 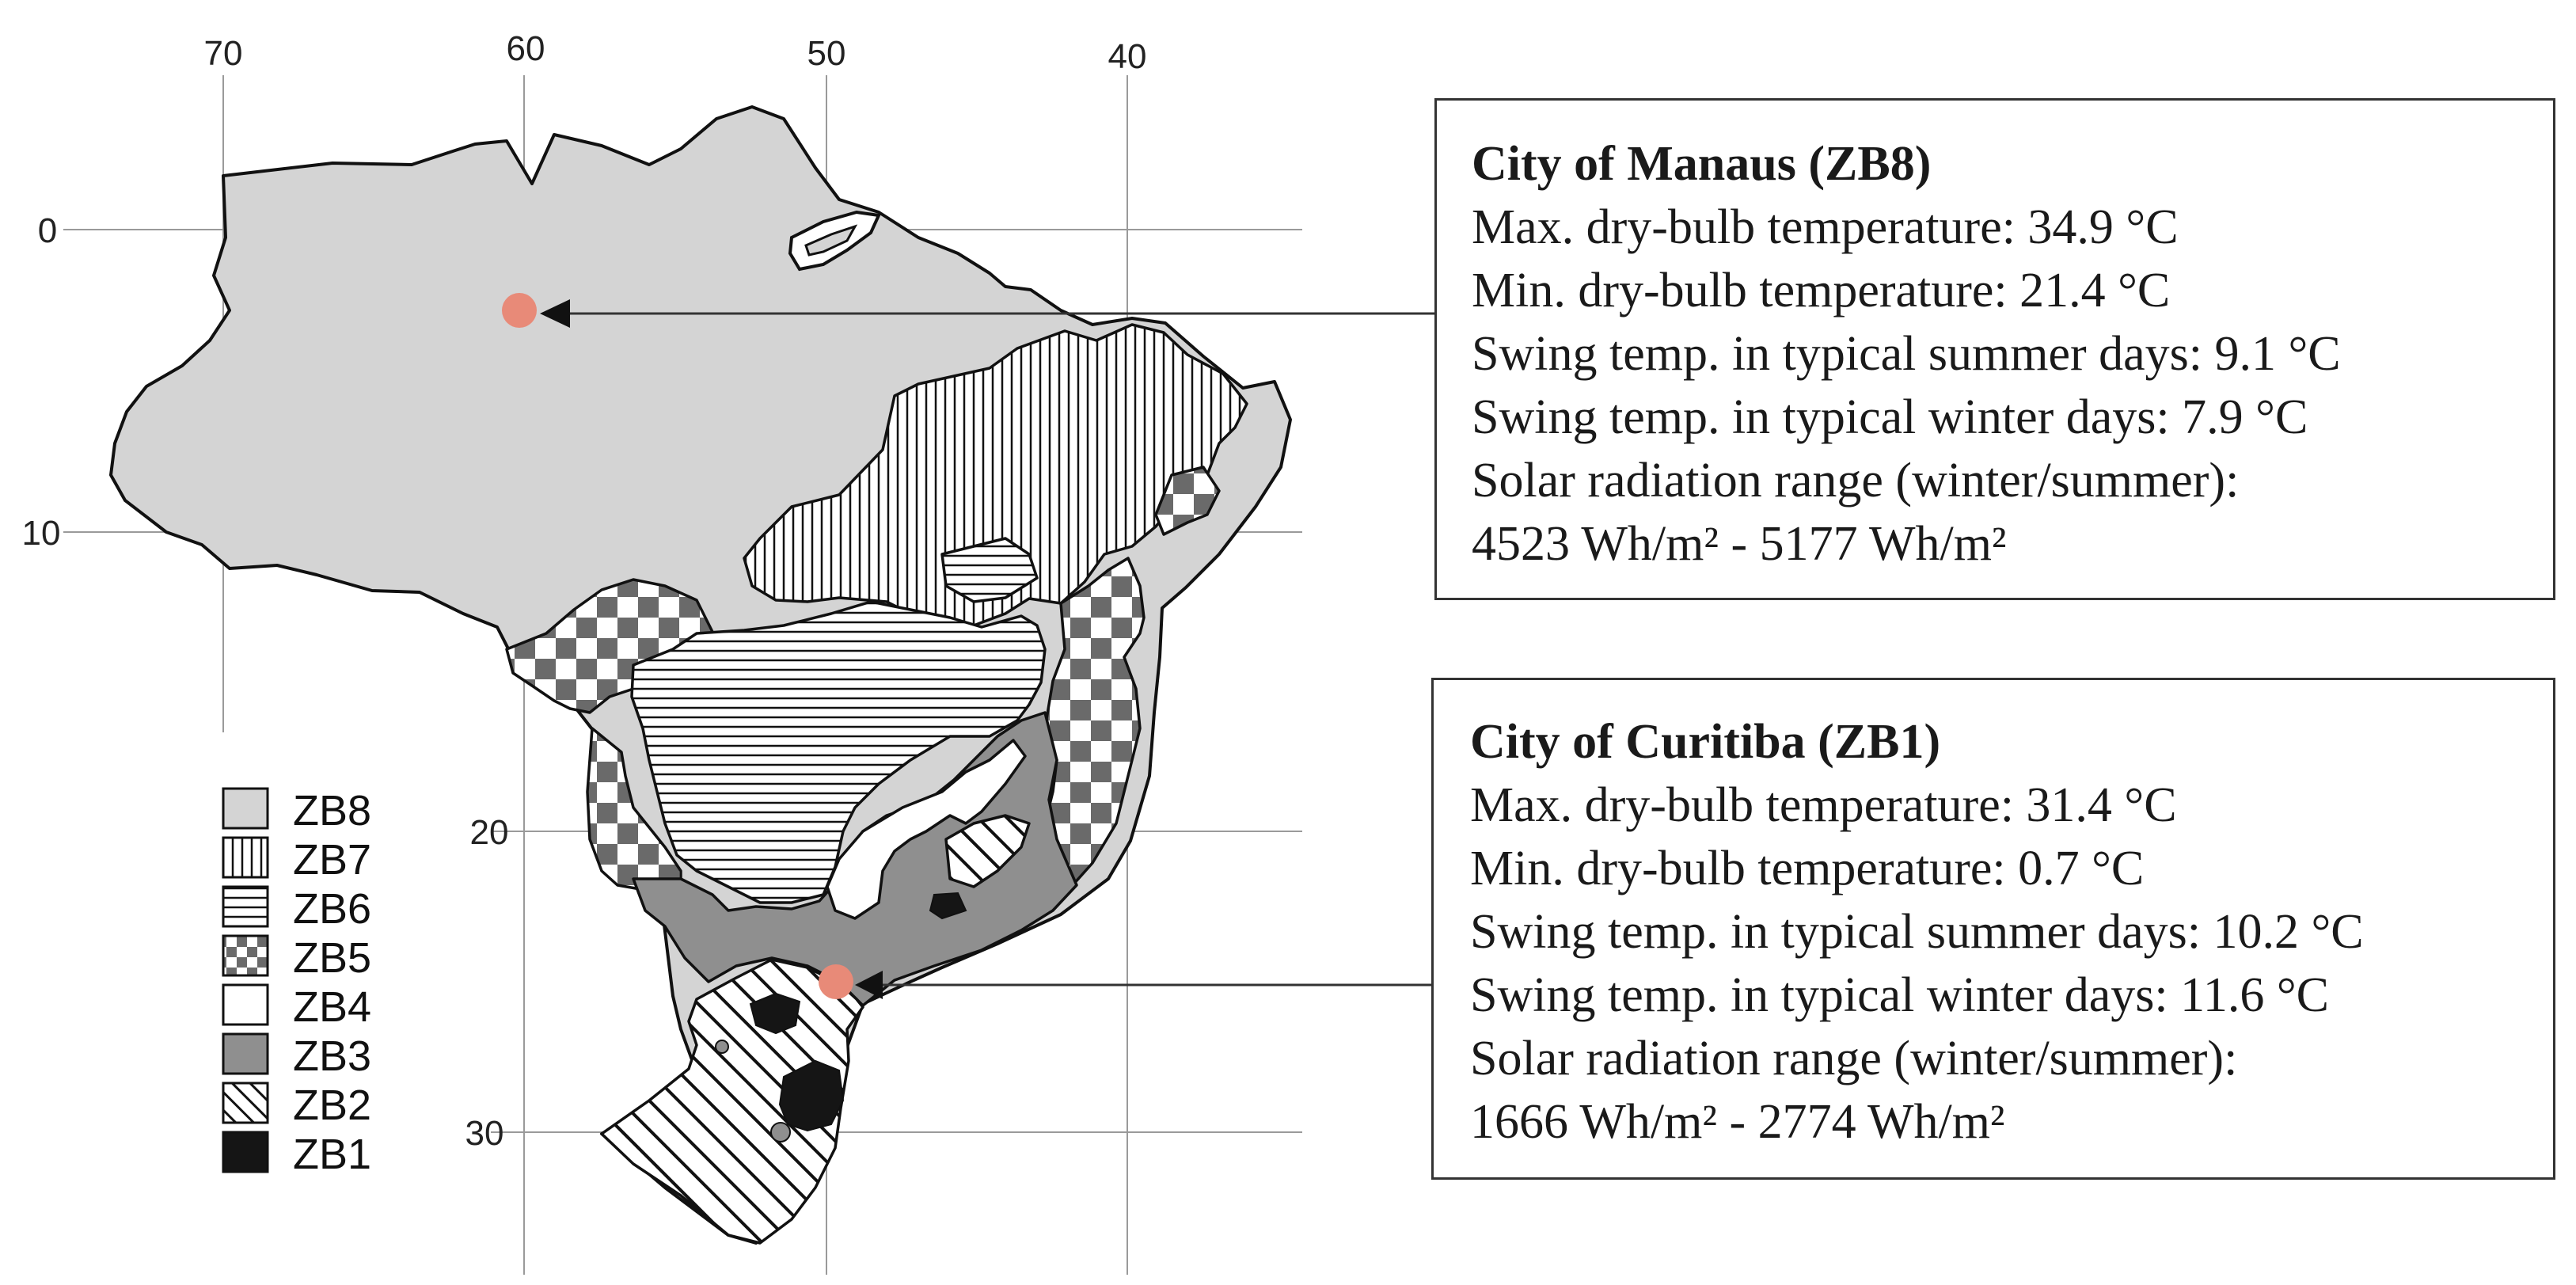 I want to click on amazon-river-island, so click(x=831, y=240).